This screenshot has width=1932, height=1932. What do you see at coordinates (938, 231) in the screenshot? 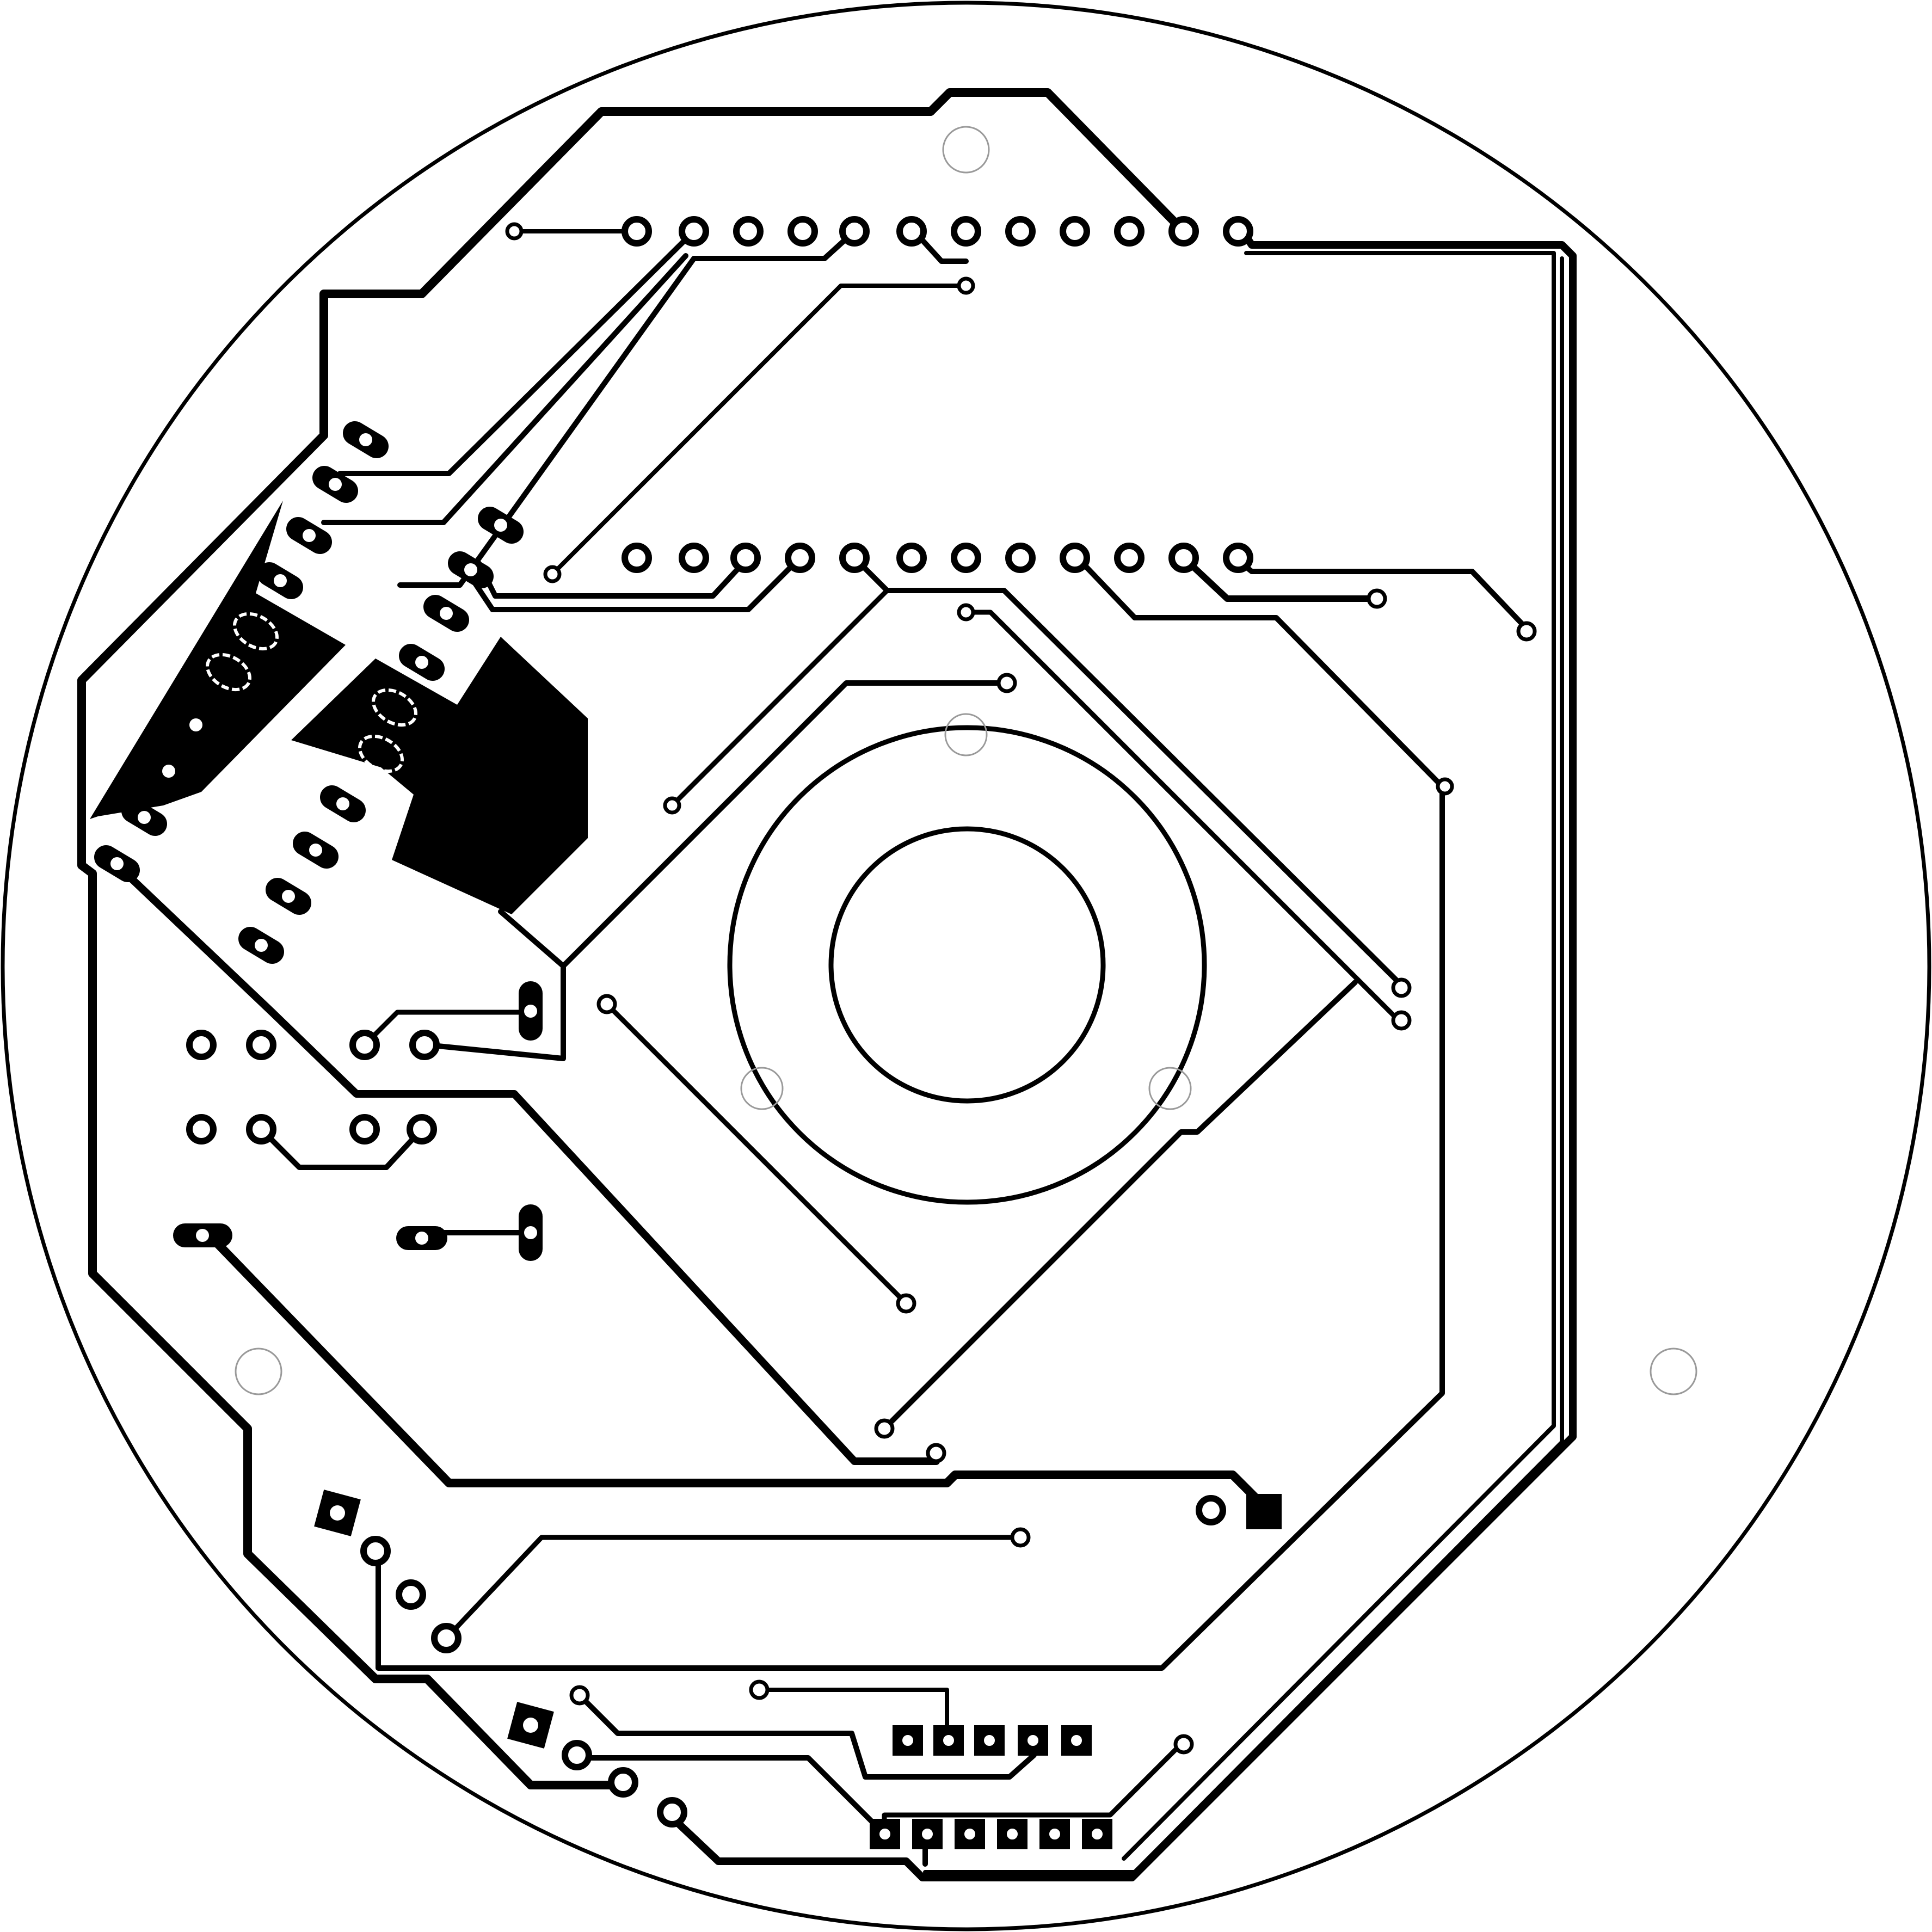
I see `header-top` at bounding box center [938, 231].